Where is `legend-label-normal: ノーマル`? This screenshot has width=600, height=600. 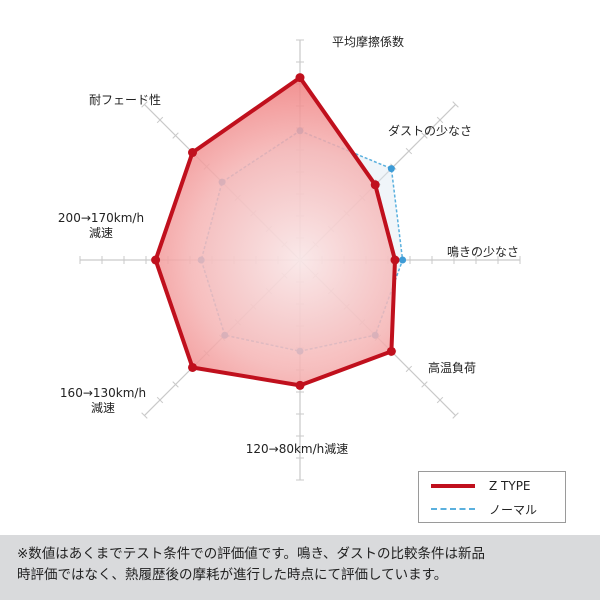 legend-label-normal: ノーマル is located at coordinates (513, 510).